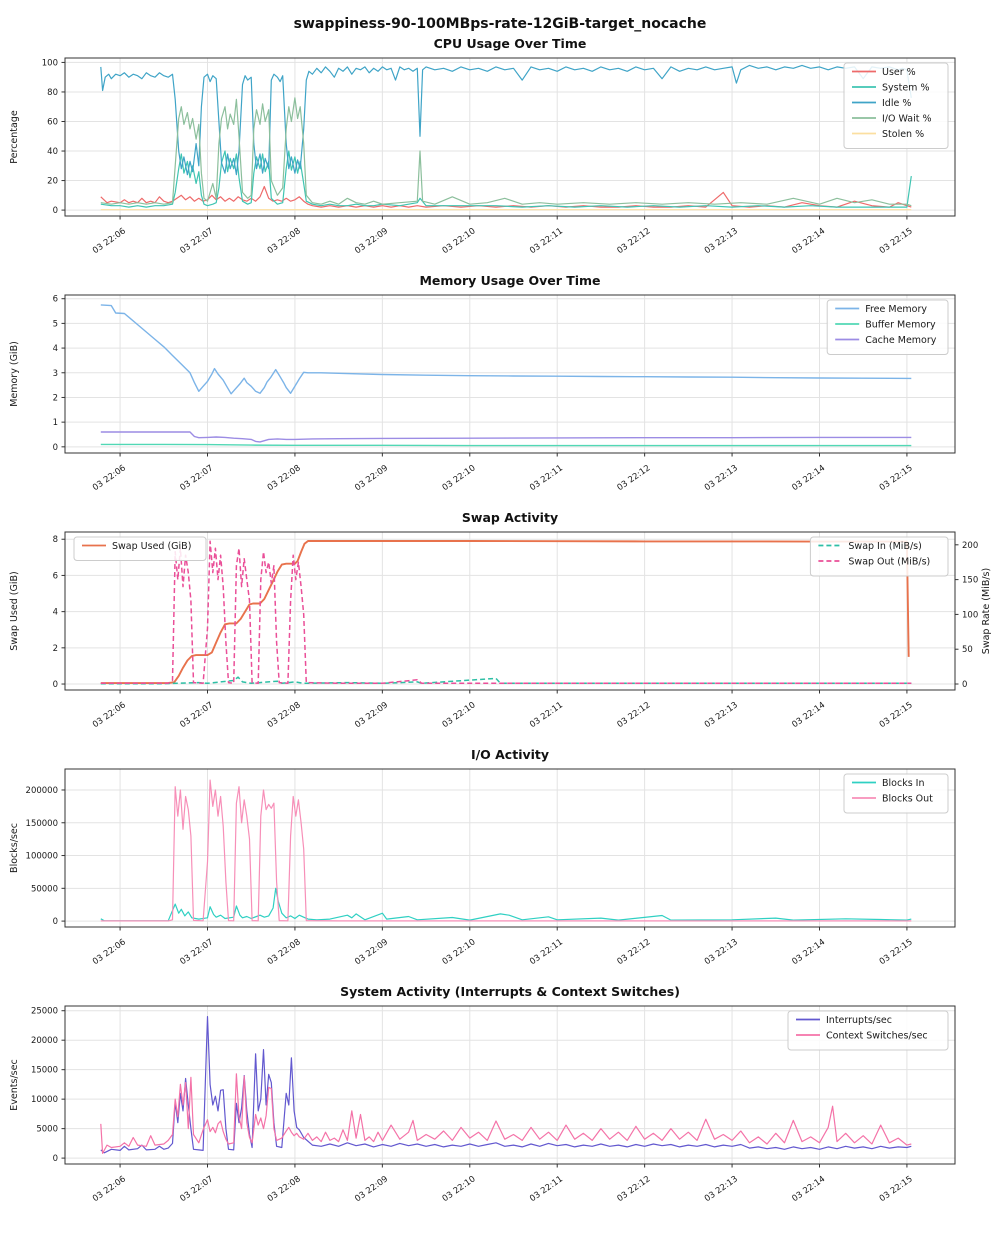 The image size is (1000, 1234). What do you see at coordinates (55, 922) in the screenshot?
I see `y-tick-label: 0` at bounding box center [55, 922].